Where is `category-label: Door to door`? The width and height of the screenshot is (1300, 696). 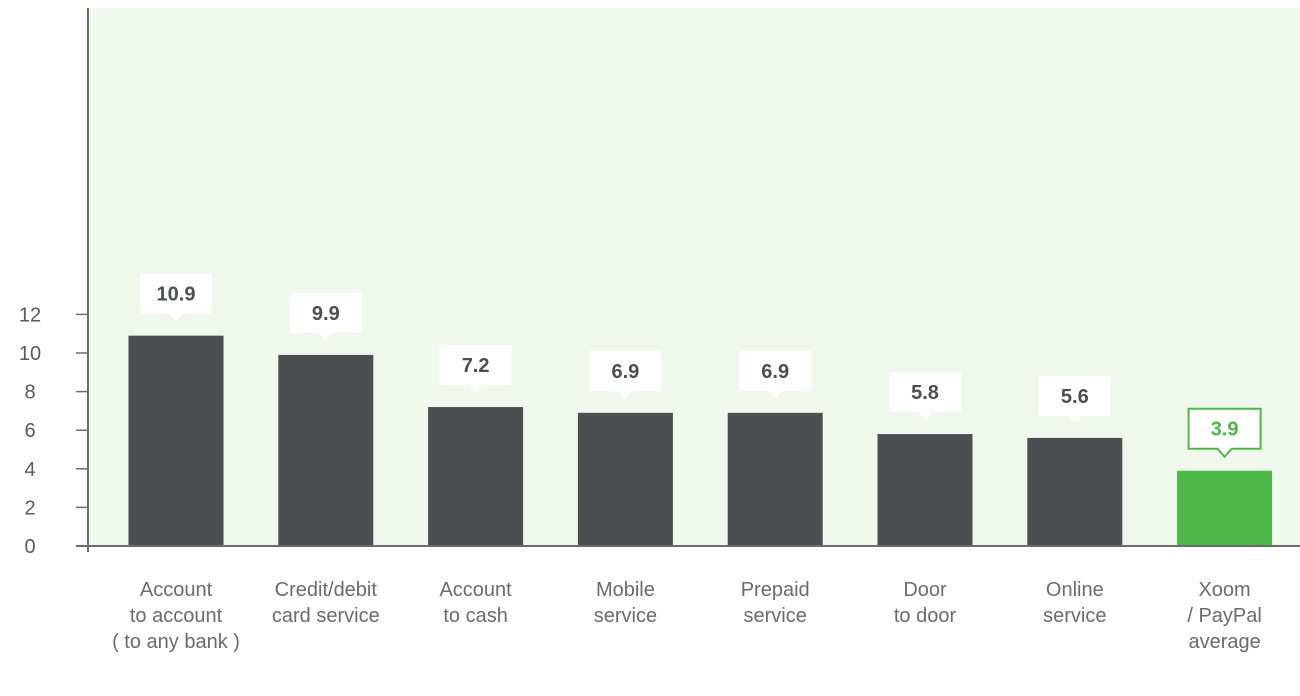
category-label: Door to door is located at coordinates (925, 603).